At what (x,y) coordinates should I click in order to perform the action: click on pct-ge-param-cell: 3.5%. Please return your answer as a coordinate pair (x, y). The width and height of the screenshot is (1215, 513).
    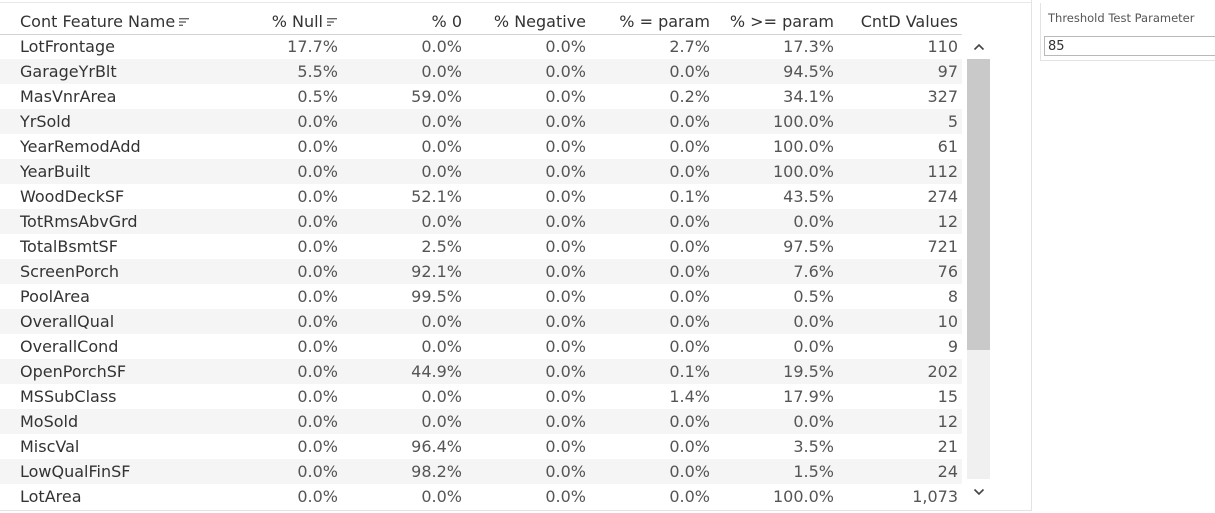
    Looking at the image, I should click on (813, 446).